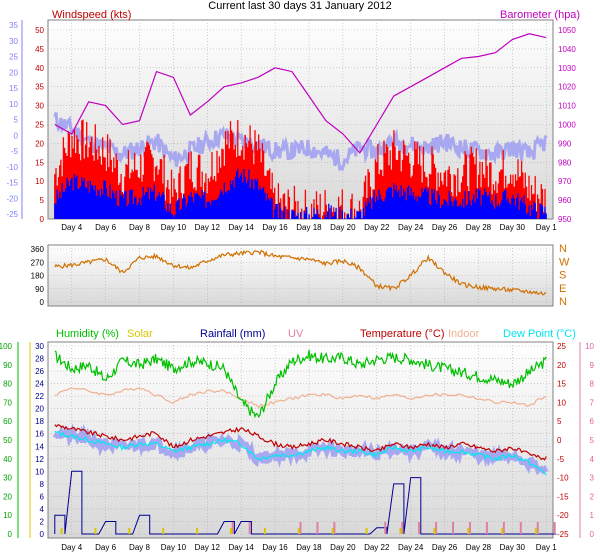 The height and width of the screenshot is (555, 600). What do you see at coordinates (479, 547) in the screenshot?
I see `x-tick-label: Day 28` at bounding box center [479, 547].